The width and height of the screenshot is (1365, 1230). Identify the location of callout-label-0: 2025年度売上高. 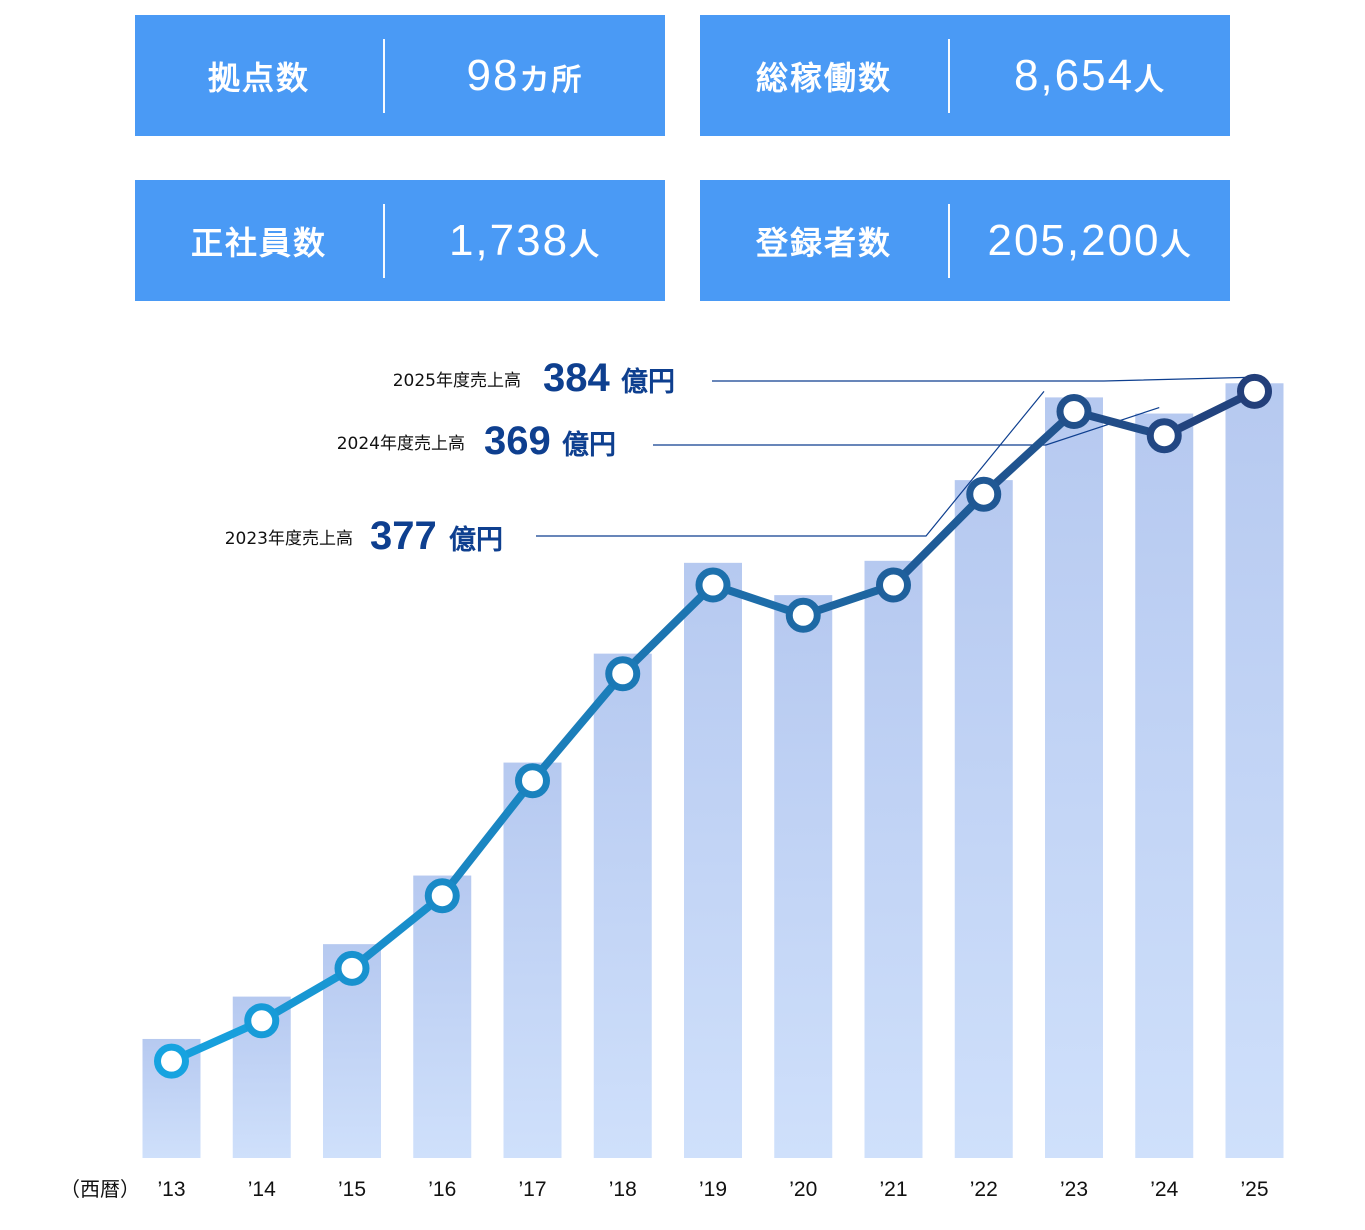
(457, 381).